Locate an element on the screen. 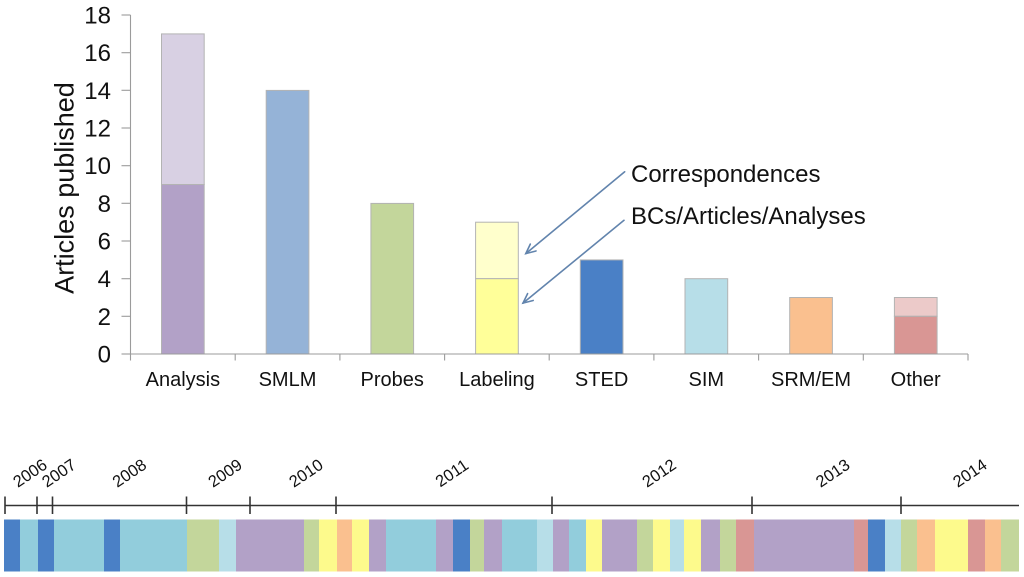  svg-text: Analysis is located at coordinates (183, 380).